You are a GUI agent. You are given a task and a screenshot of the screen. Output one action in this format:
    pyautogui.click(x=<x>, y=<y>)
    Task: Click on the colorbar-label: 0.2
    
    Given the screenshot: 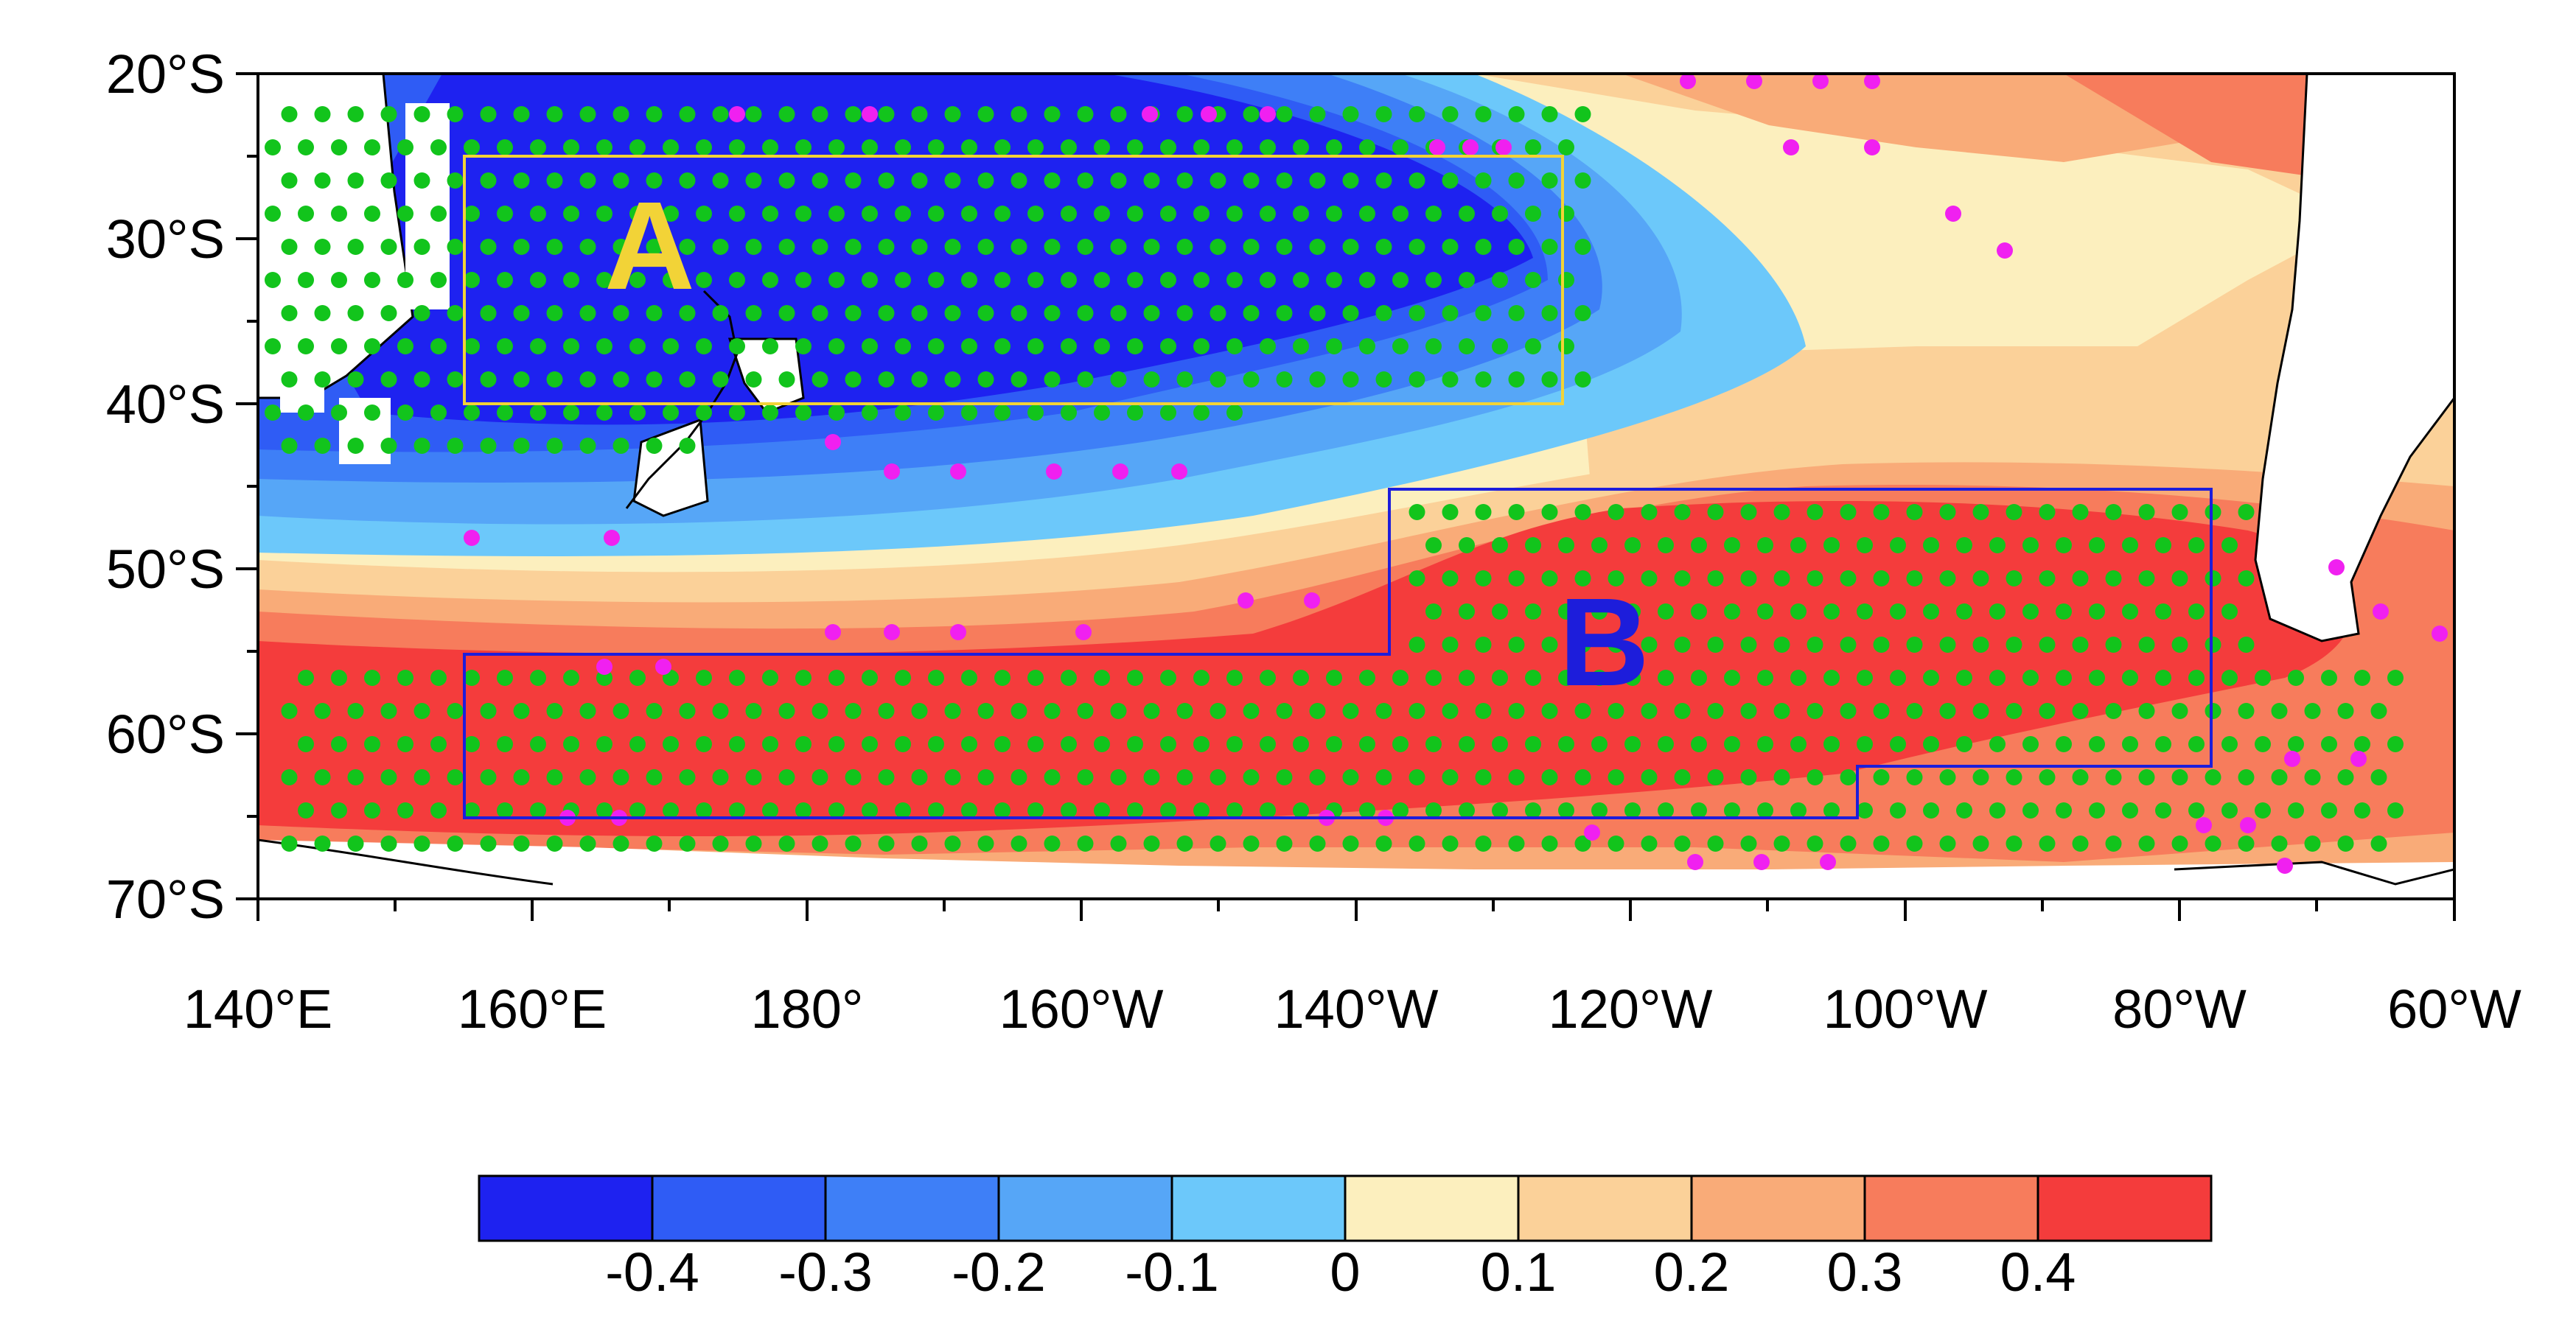 What is the action you would take?
    pyautogui.click(x=1692, y=1272)
    